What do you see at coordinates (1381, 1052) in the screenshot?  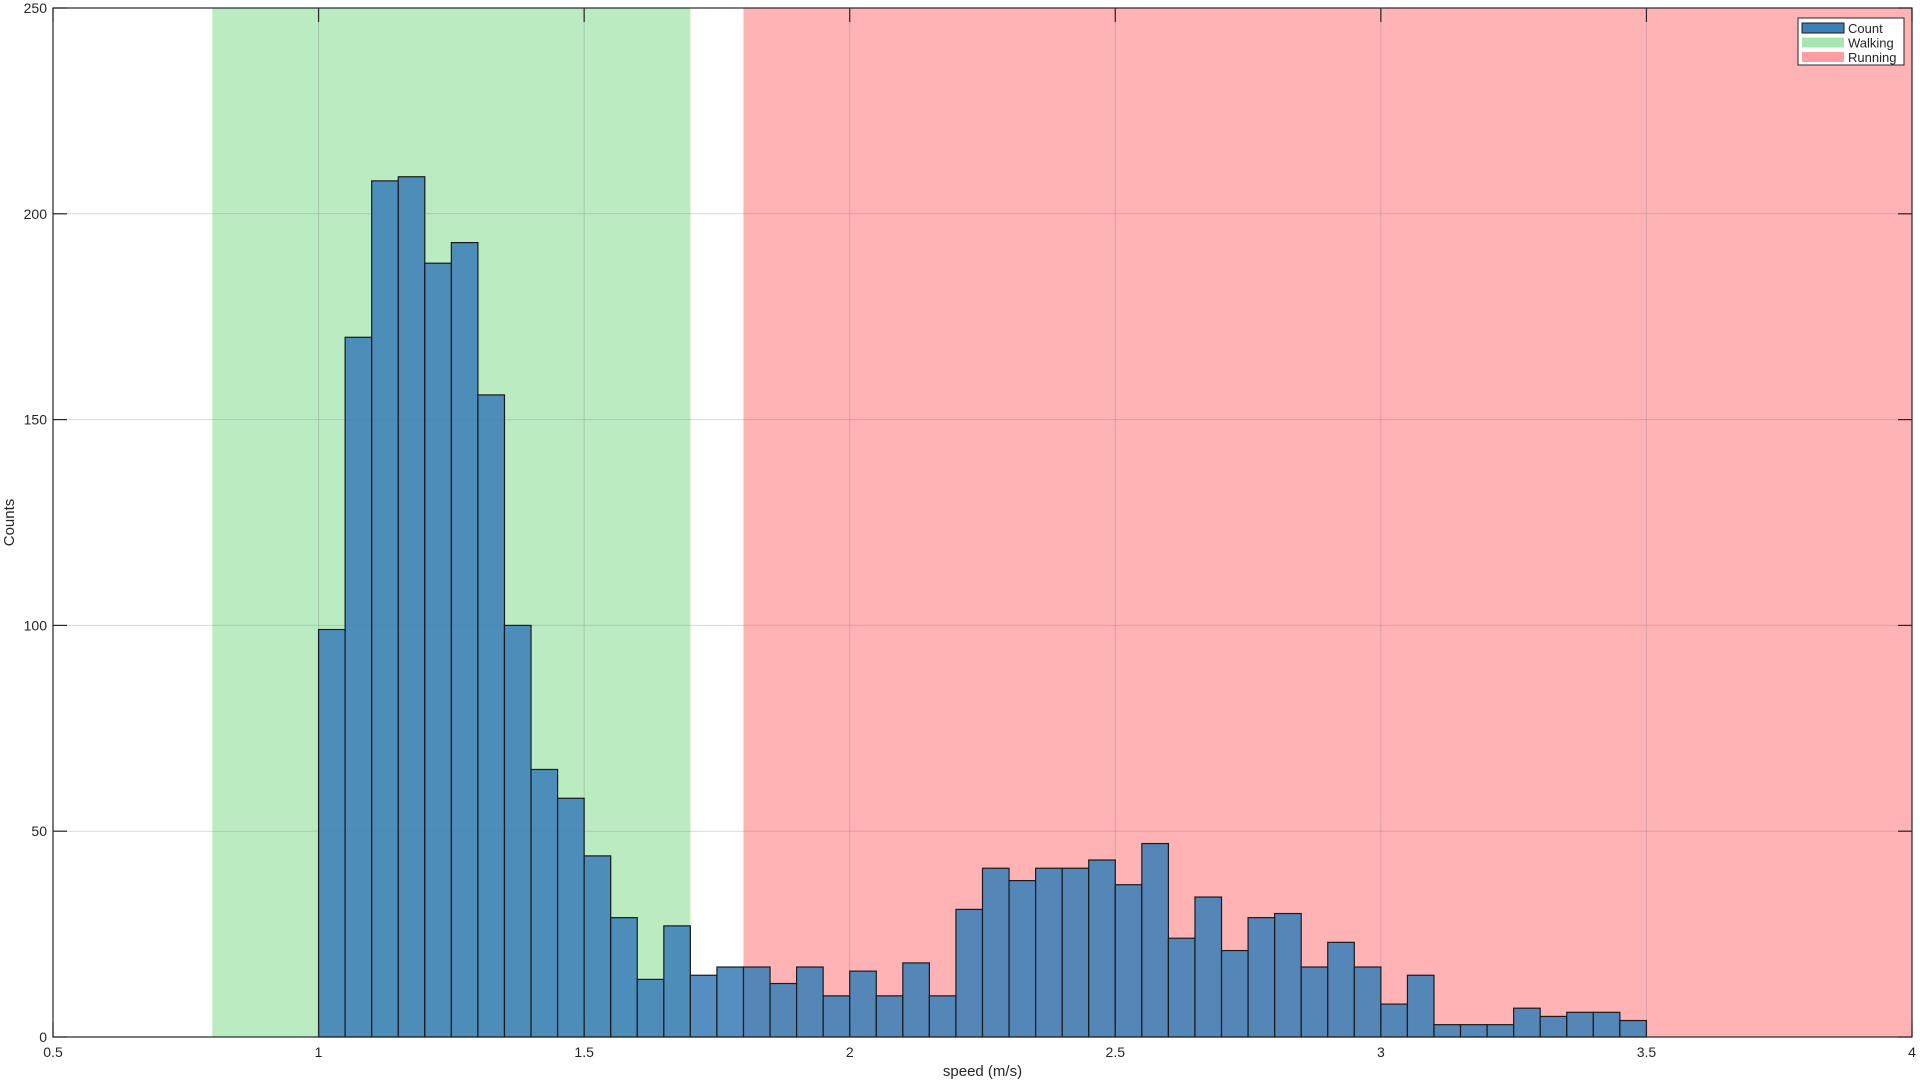 I see `x-tick-label: 3` at bounding box center [1381, 1052].